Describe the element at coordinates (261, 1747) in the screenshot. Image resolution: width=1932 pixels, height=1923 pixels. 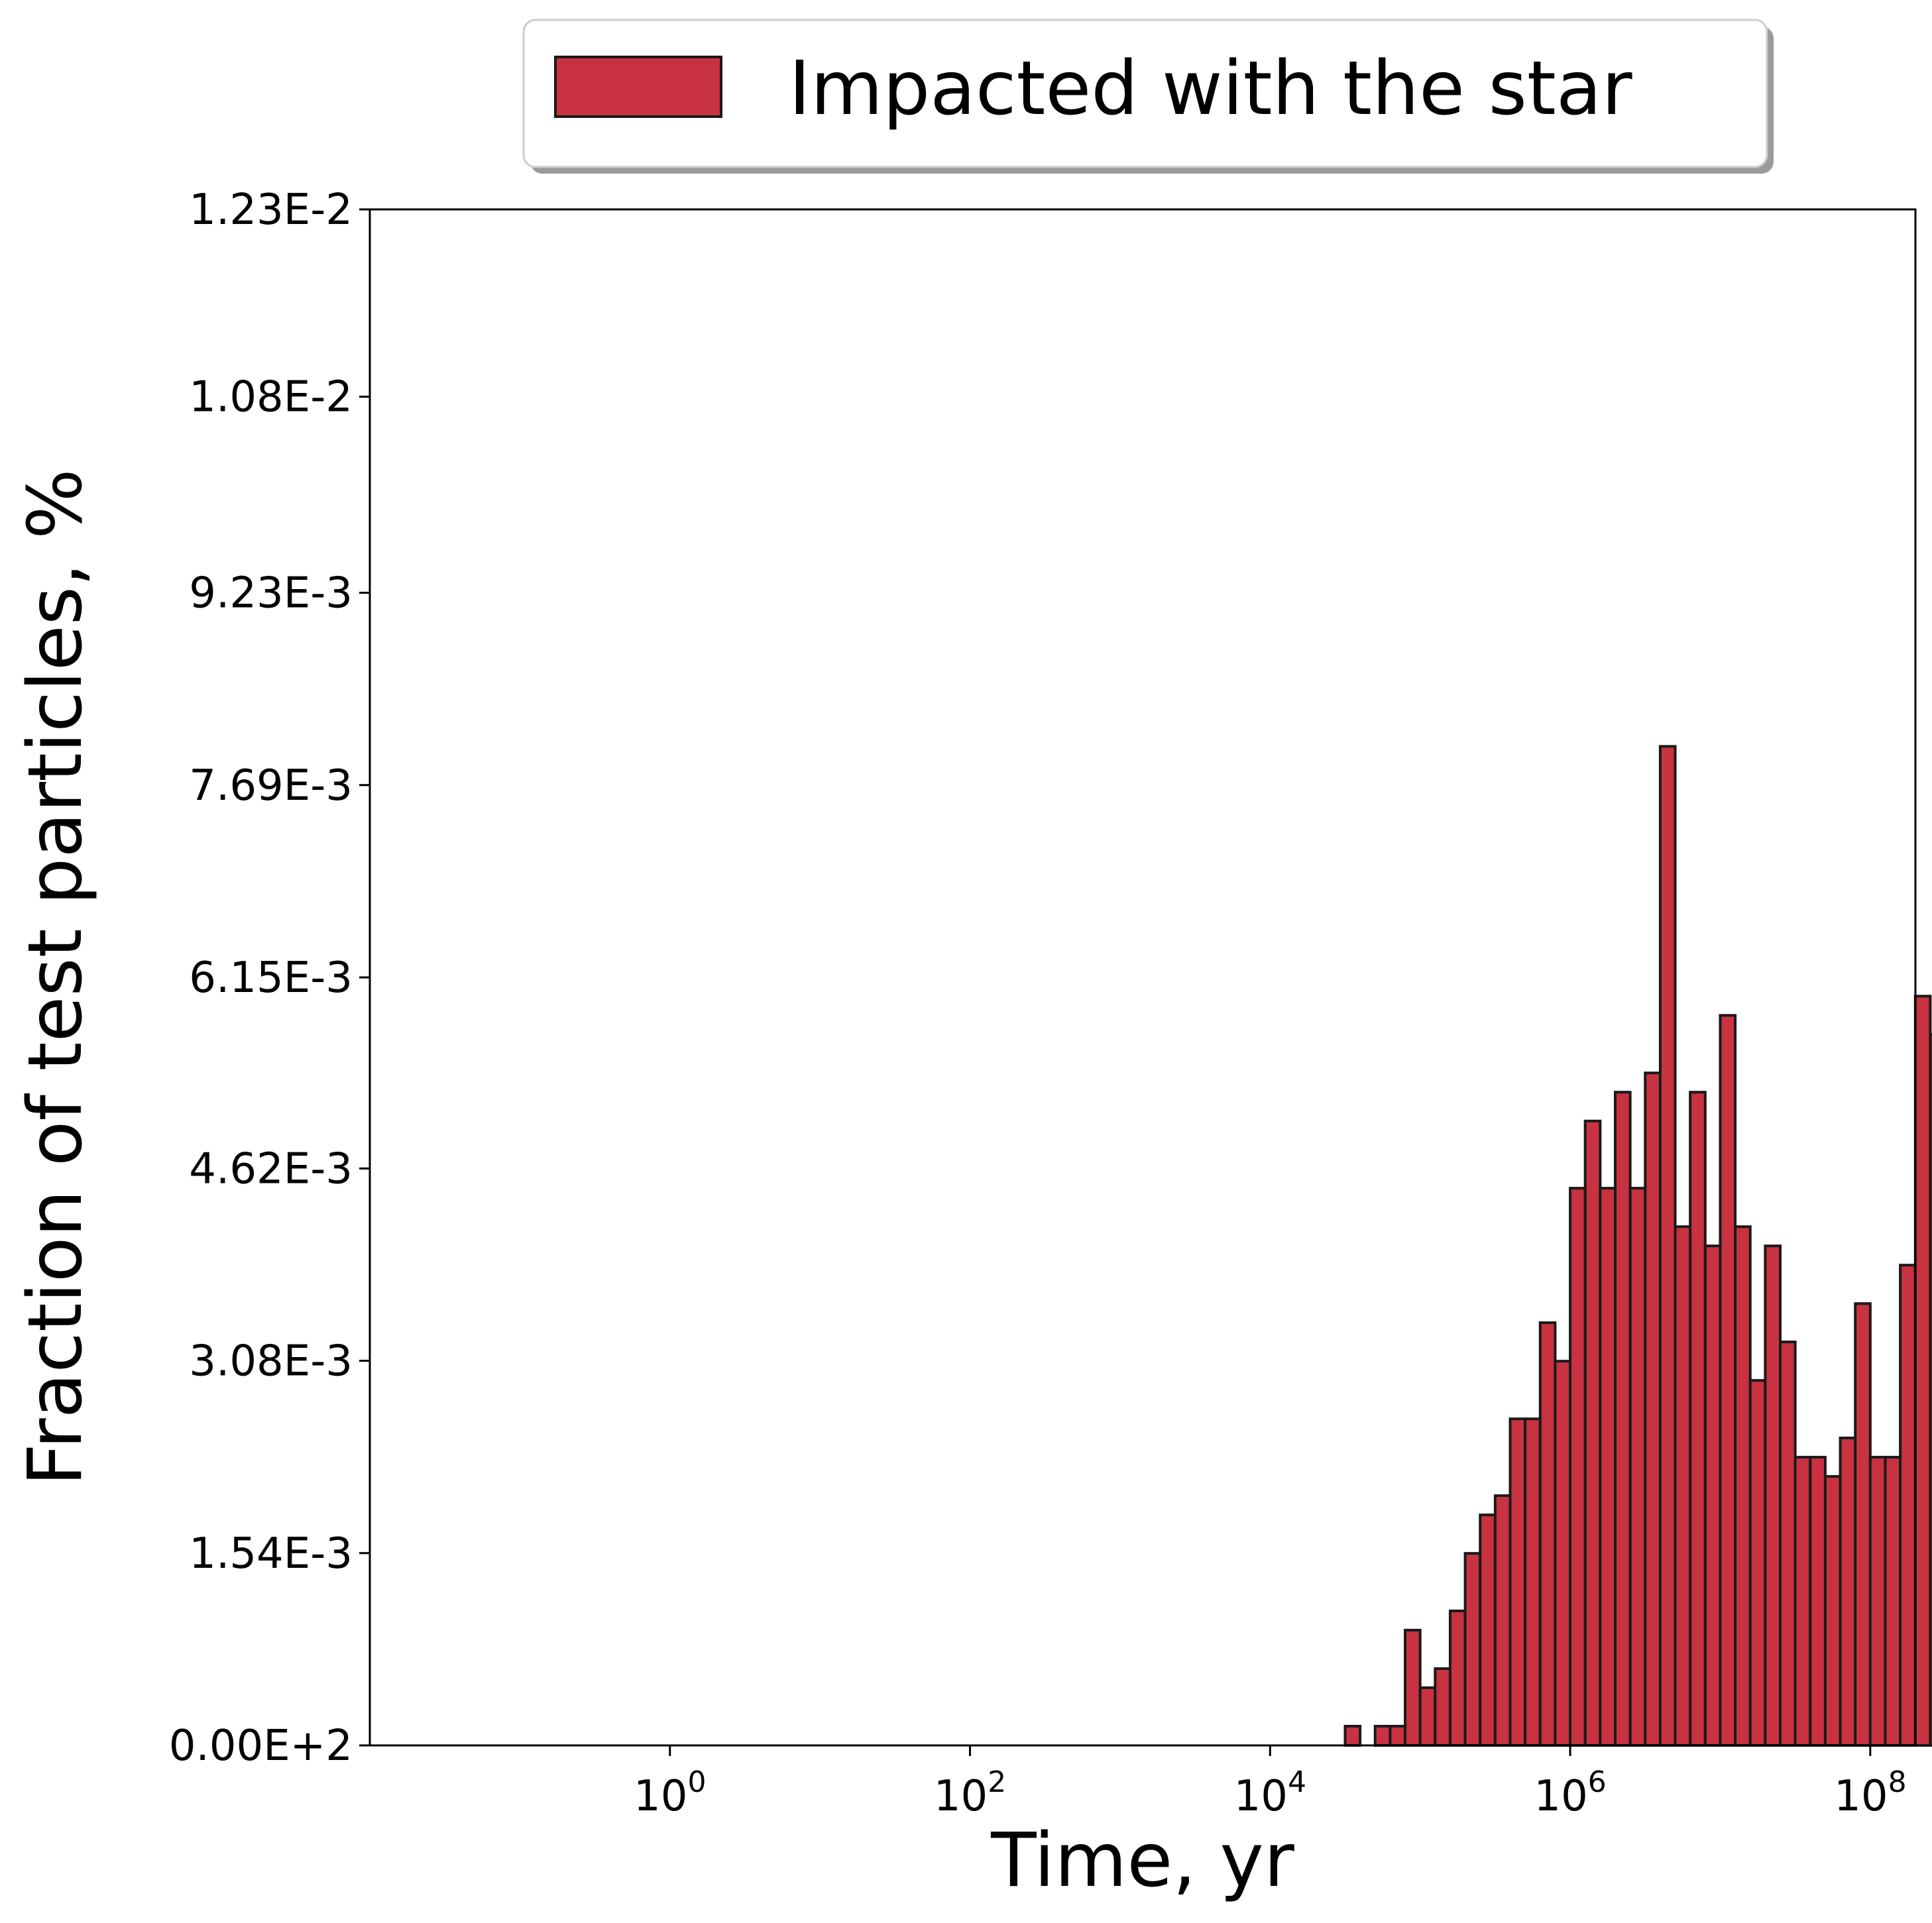
I see `y-tick-label: 0.00E+2` at that location.